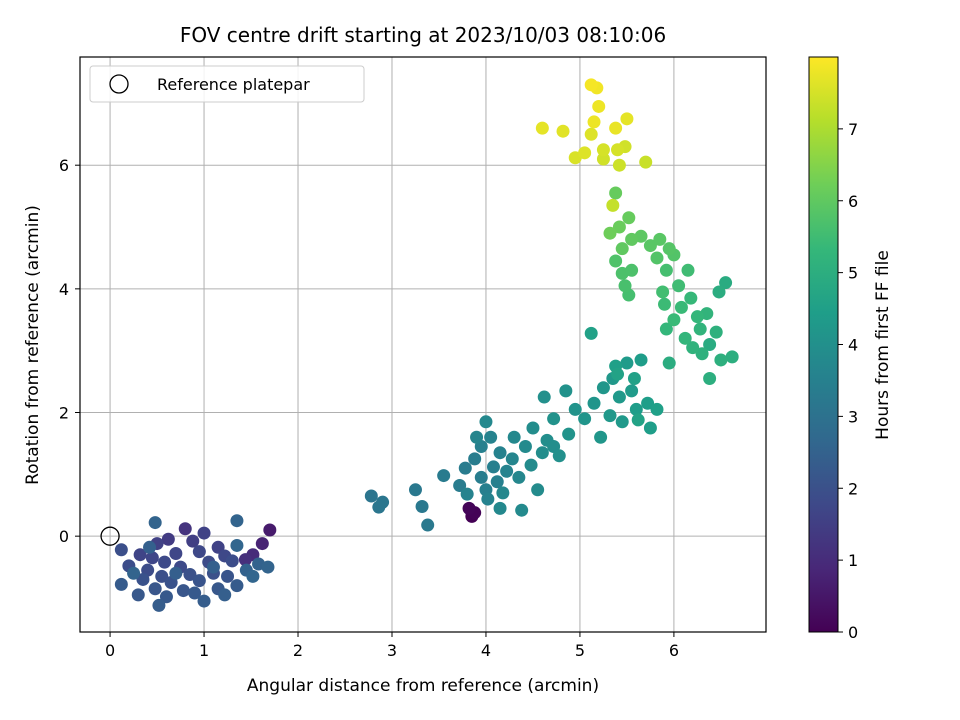 This screenshot has width=960, height=720. I want to click on legend-box, so click(227, 84).